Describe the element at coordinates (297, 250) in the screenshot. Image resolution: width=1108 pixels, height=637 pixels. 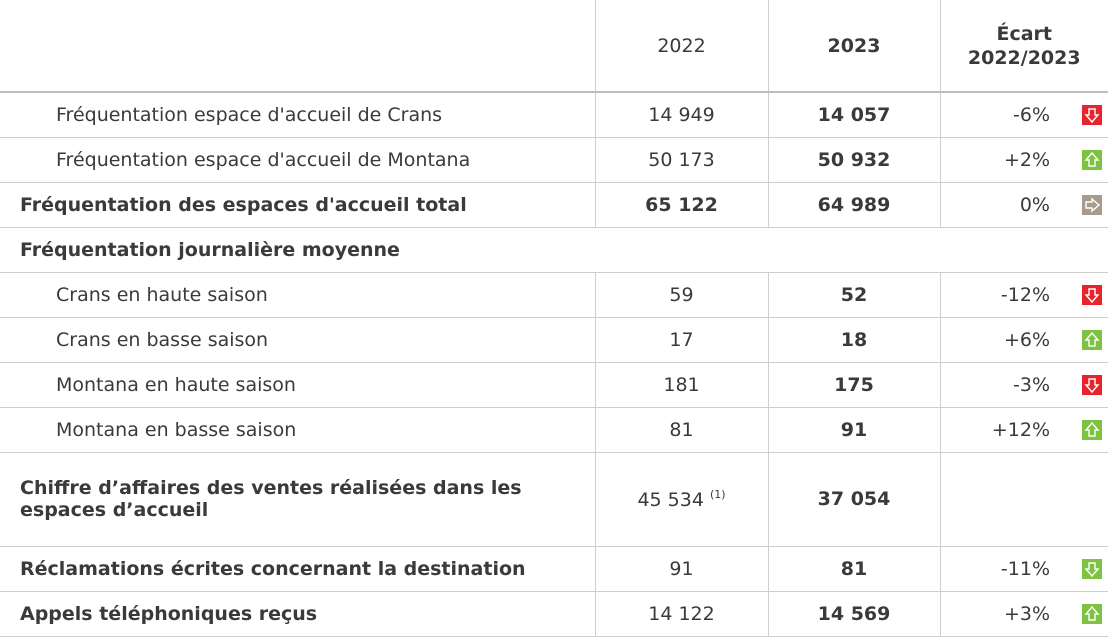
I see `row-label: Fréquentation journalière moyenne` at that location.